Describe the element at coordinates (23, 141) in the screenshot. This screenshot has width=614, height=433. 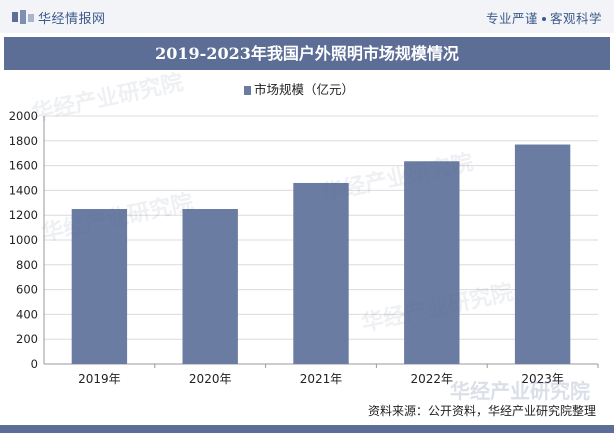
I see `y-tick-label: 1800` at that location.